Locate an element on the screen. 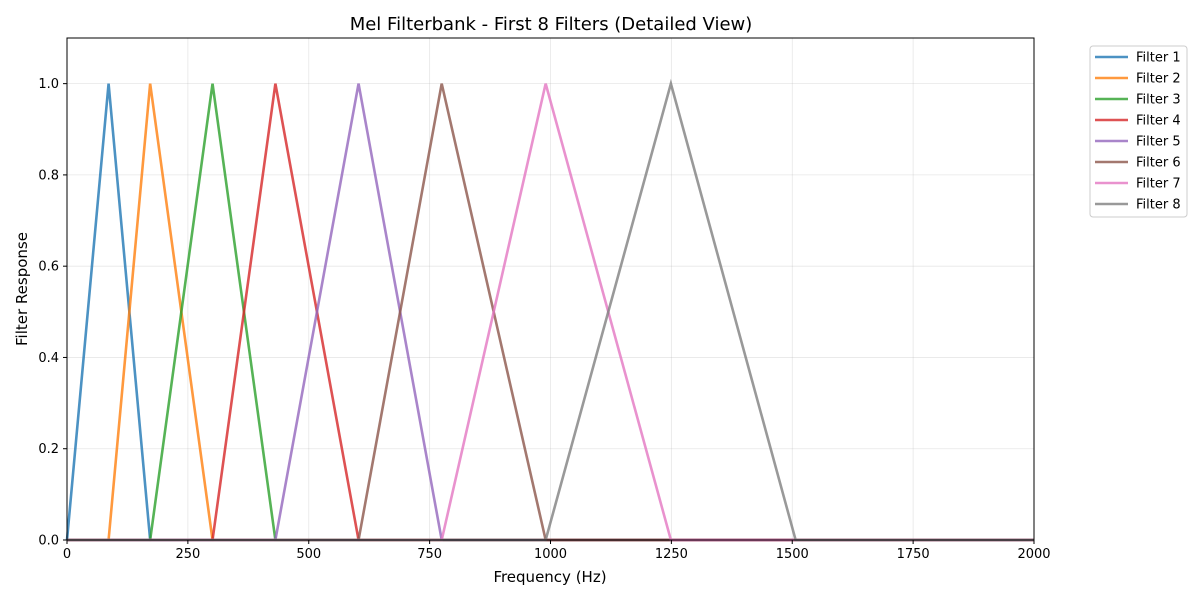  legend-label: Filter 8 is located at coordinates (1158, 205).